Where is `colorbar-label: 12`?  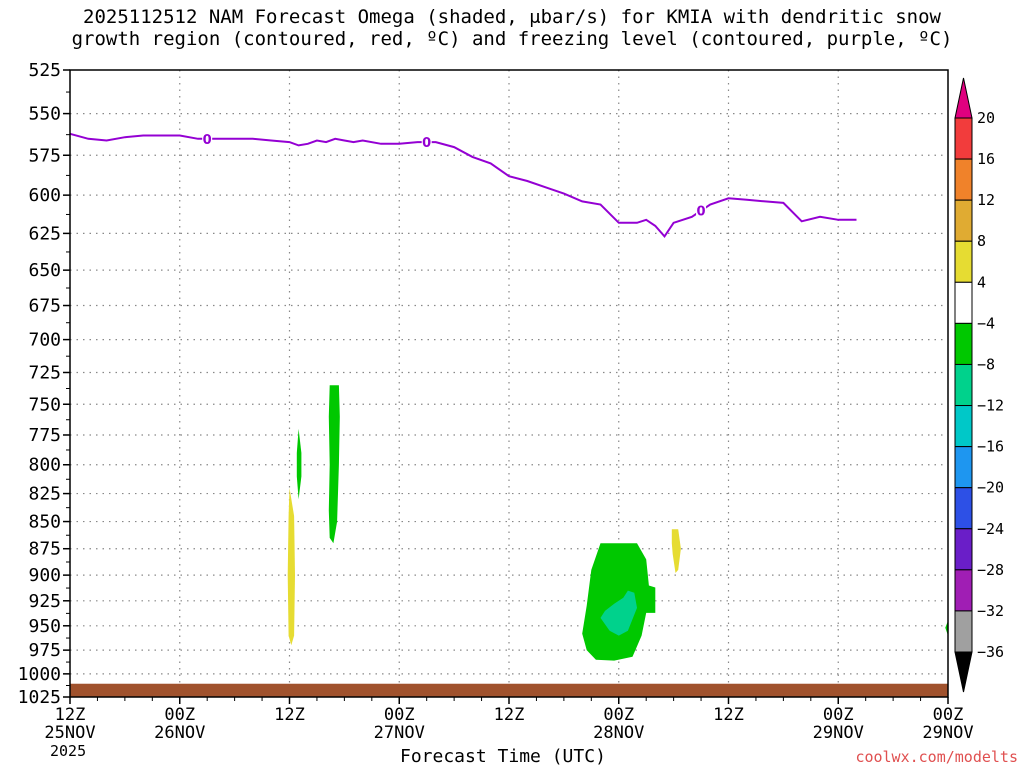 colorbar-label: 12 is located at coordinates (986, 200).